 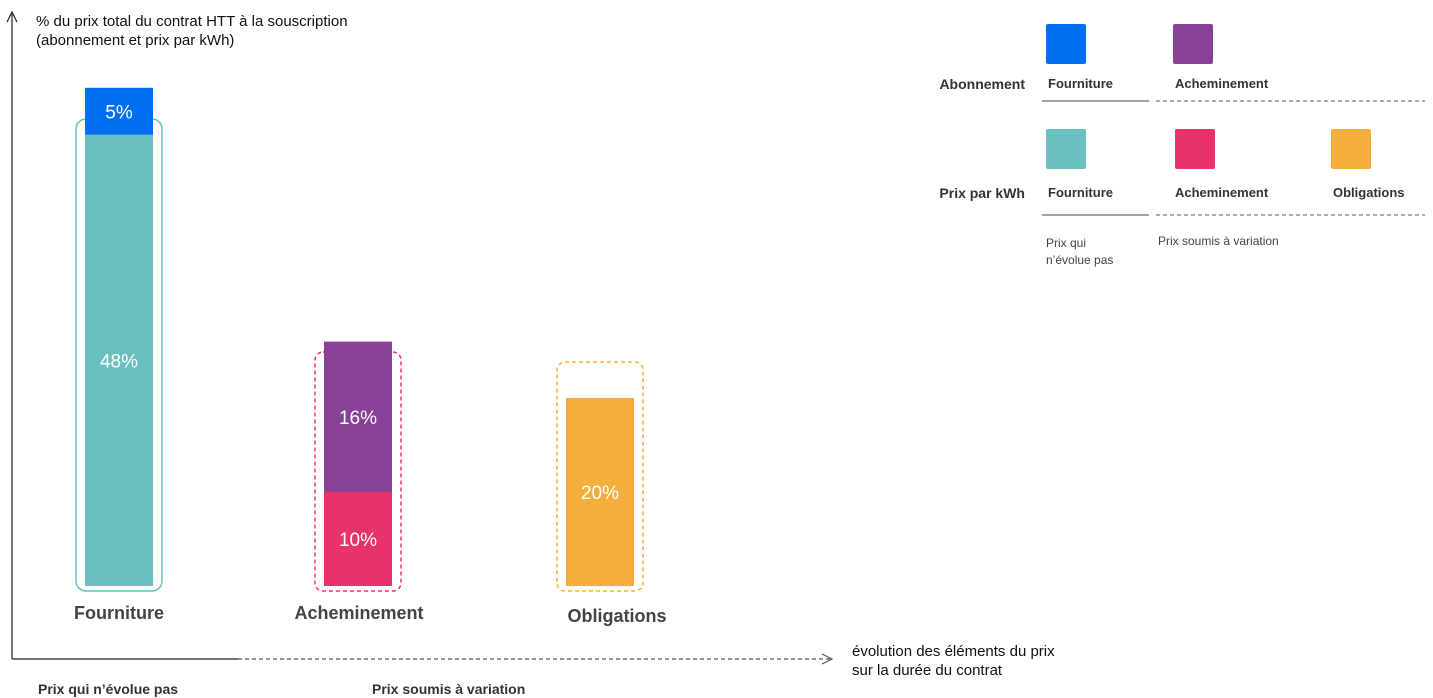 What do you see at coordinates (119, 613) in the screenshot?
I see `category-label-fourniture: Fourniture` at bounding box center [119, 613].